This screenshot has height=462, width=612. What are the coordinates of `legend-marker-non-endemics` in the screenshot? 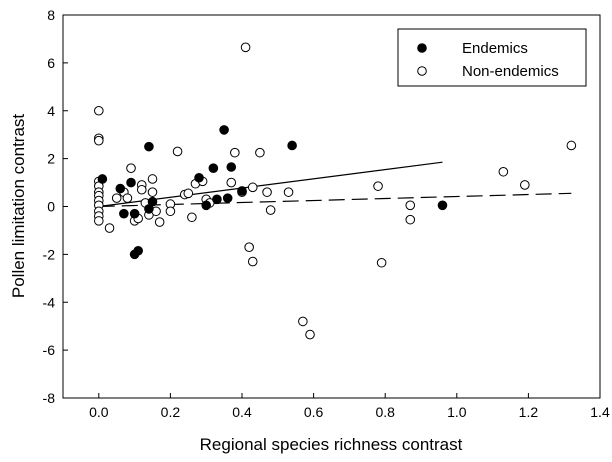 It's located at (422, 71).